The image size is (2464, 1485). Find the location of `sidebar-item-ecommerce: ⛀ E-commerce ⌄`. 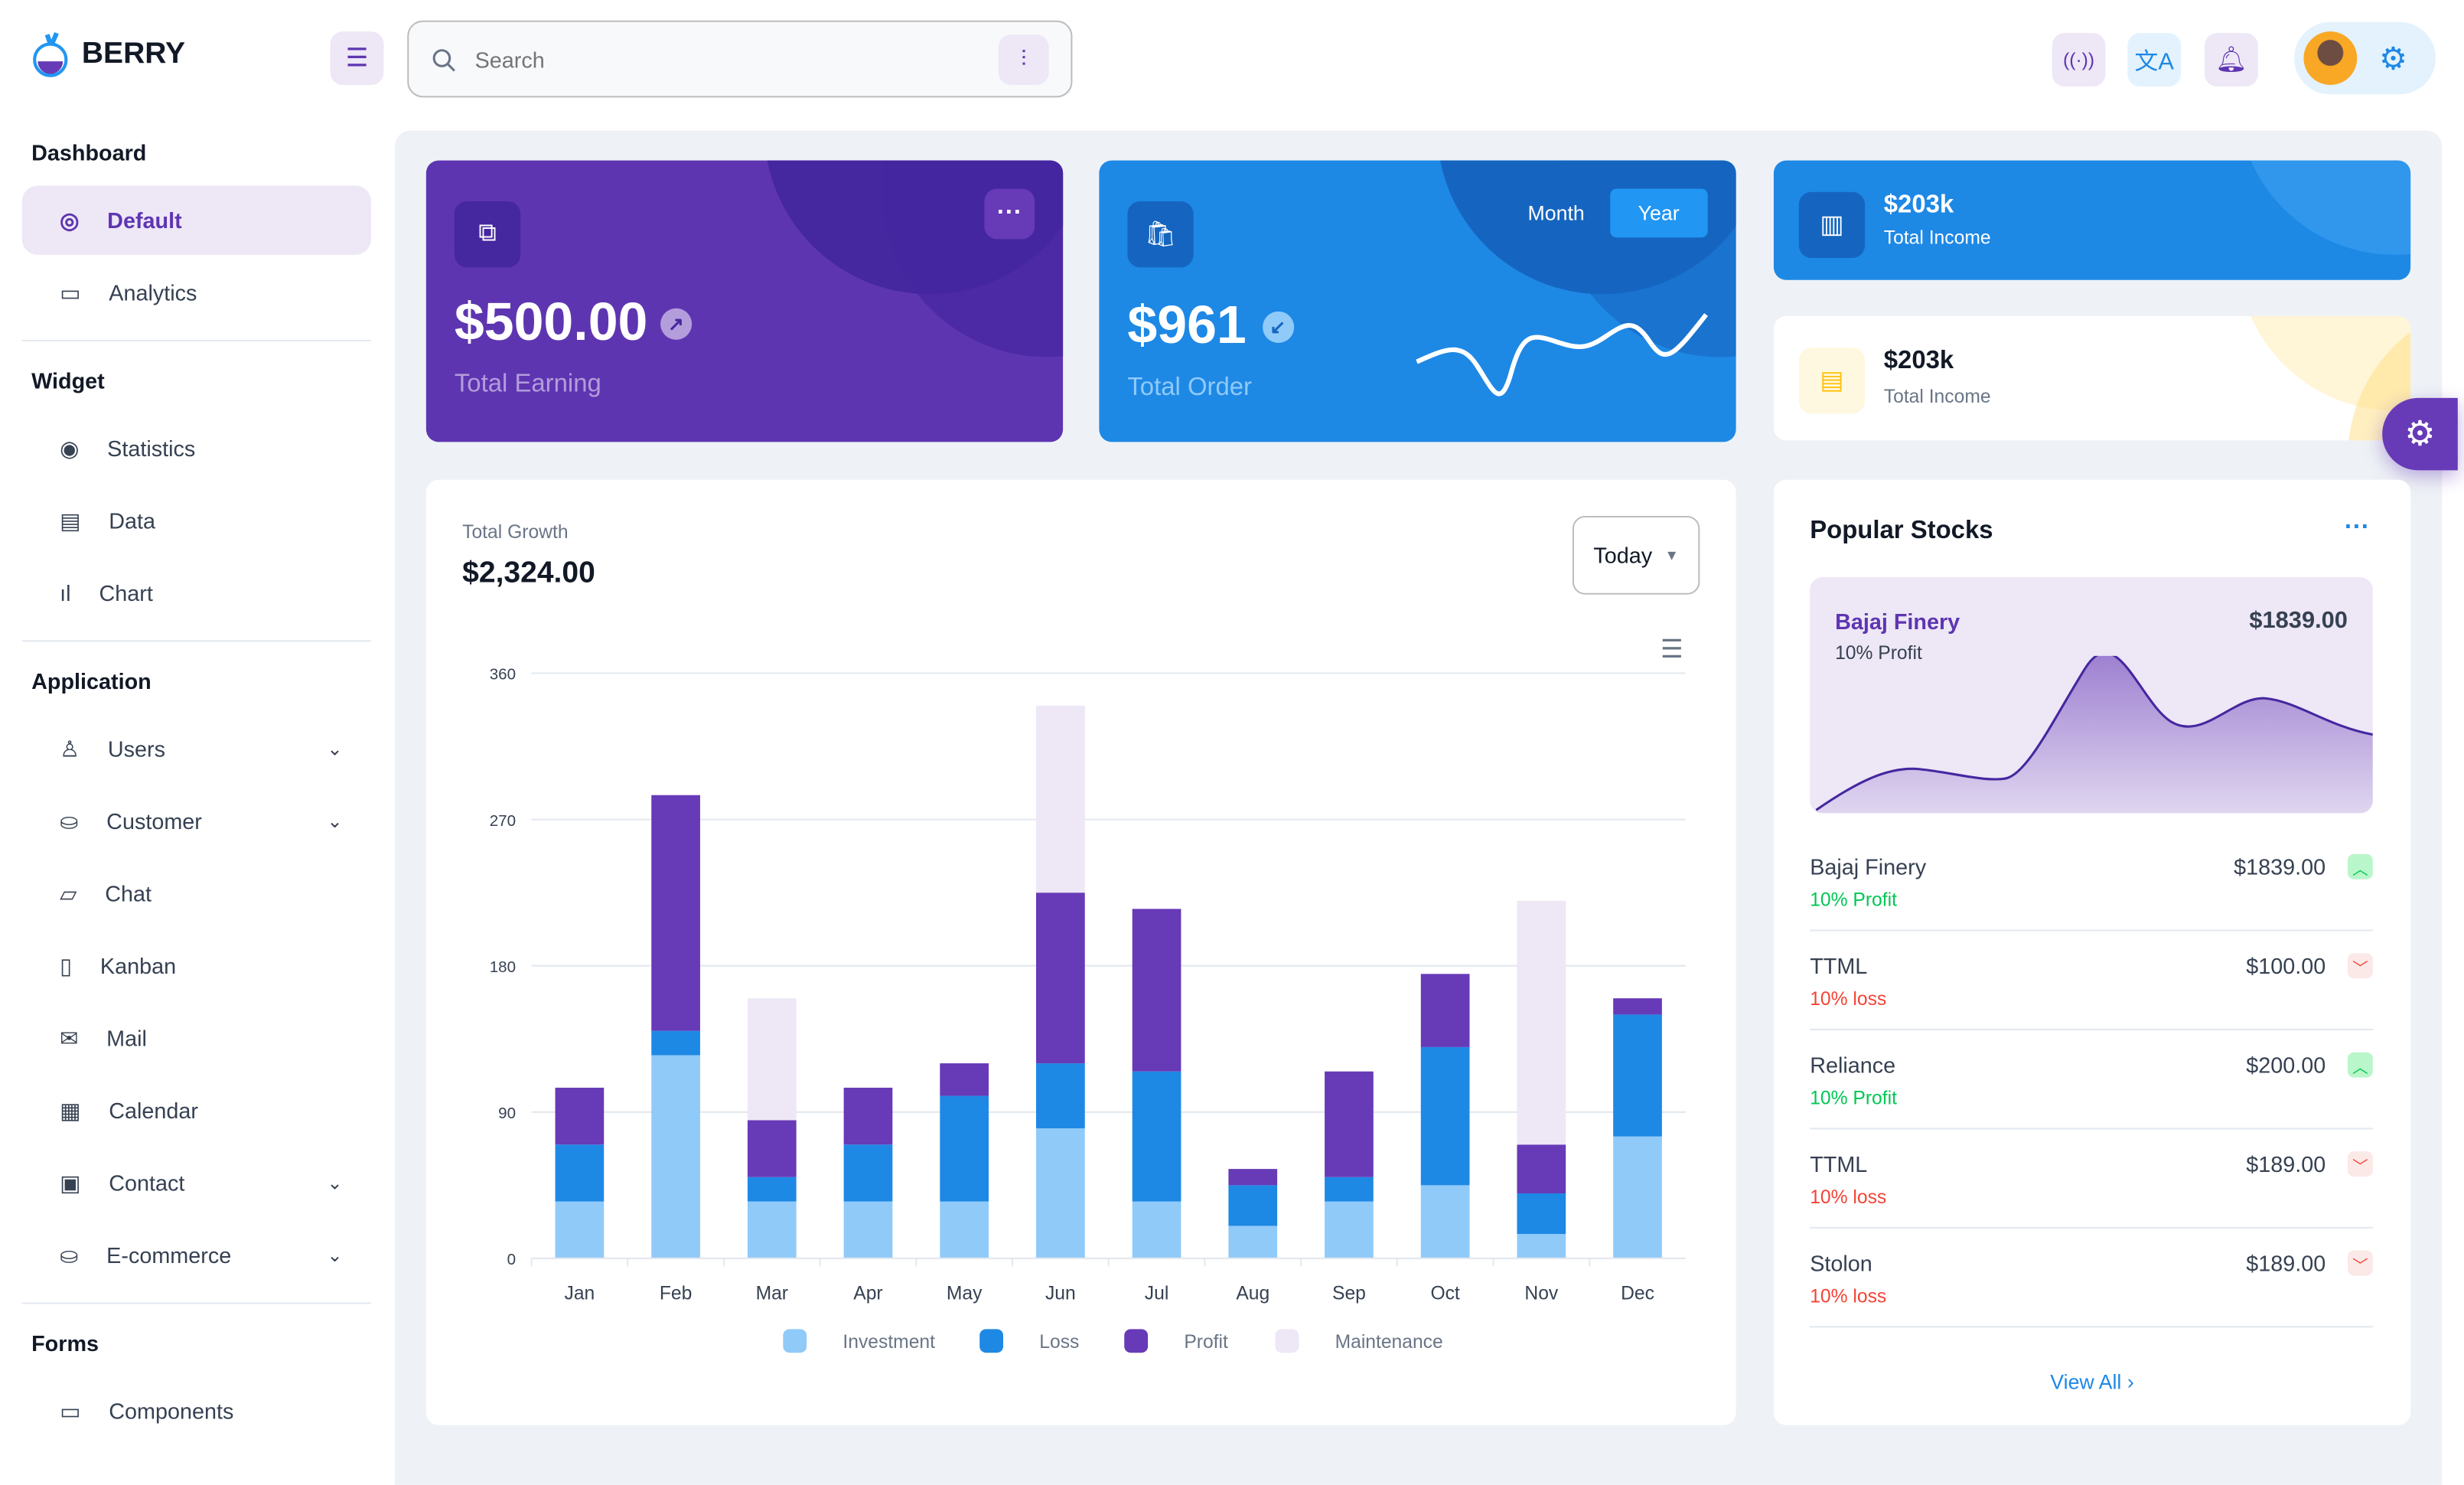

sidebar-item-ecommerce: ⛀ E-commerce ⌄ is located at coordinates (197, 1255).